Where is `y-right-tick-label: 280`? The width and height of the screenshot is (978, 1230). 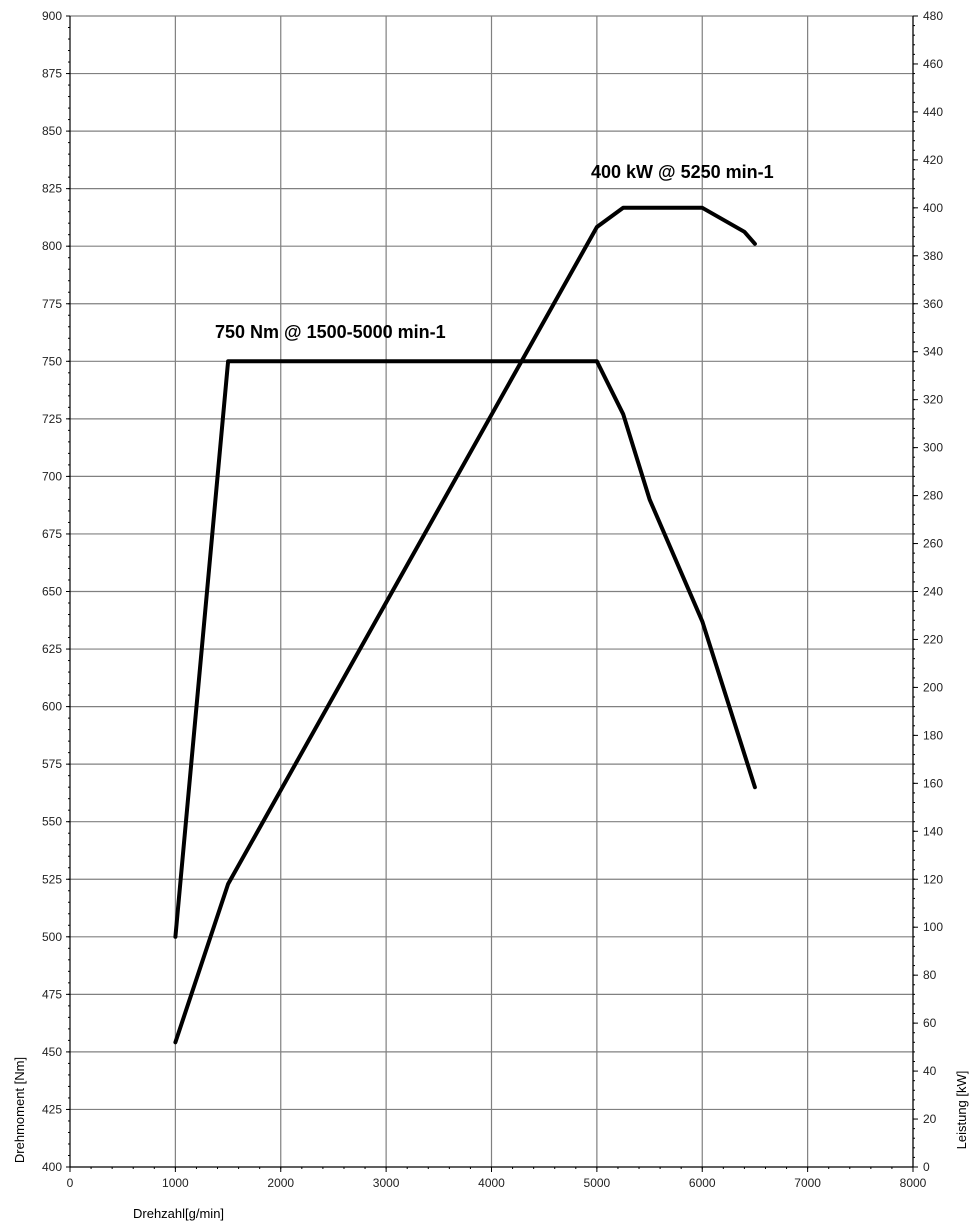 y-right-tick-label: 280 is located at coordinates (933, 496).